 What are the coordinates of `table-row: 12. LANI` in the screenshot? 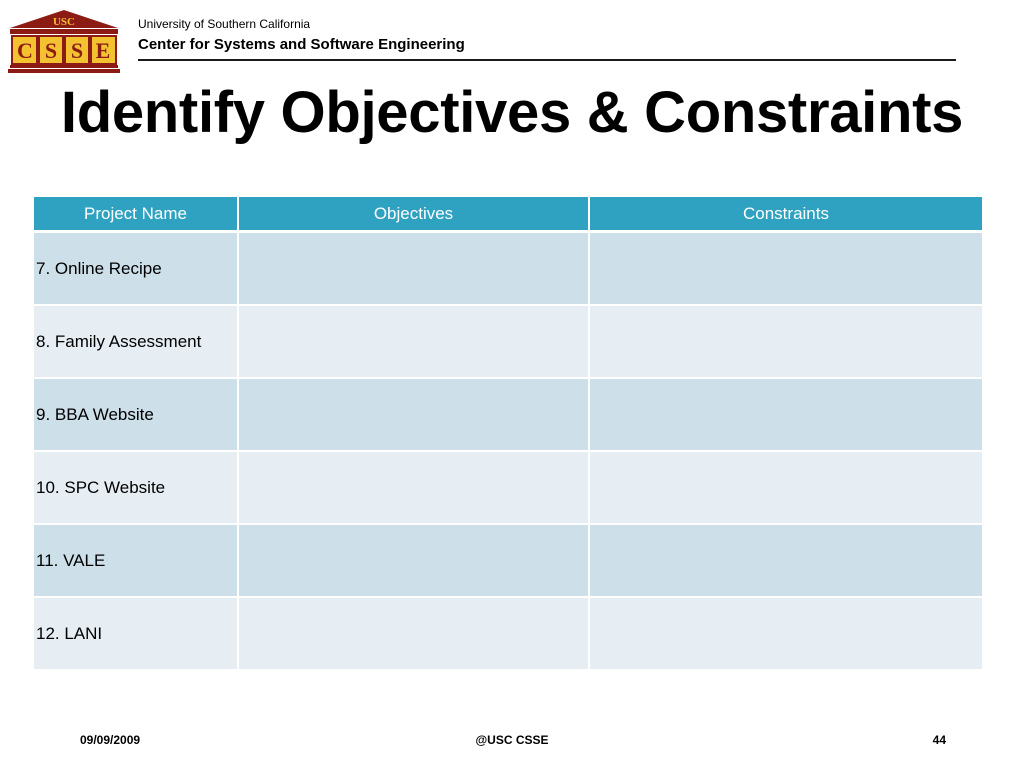 It's located at (508, 634).